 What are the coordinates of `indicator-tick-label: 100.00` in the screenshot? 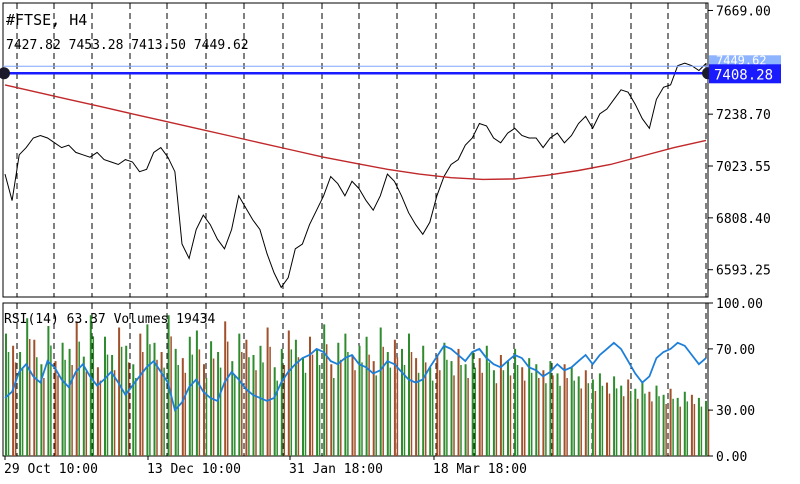 It's located at (739, 304).